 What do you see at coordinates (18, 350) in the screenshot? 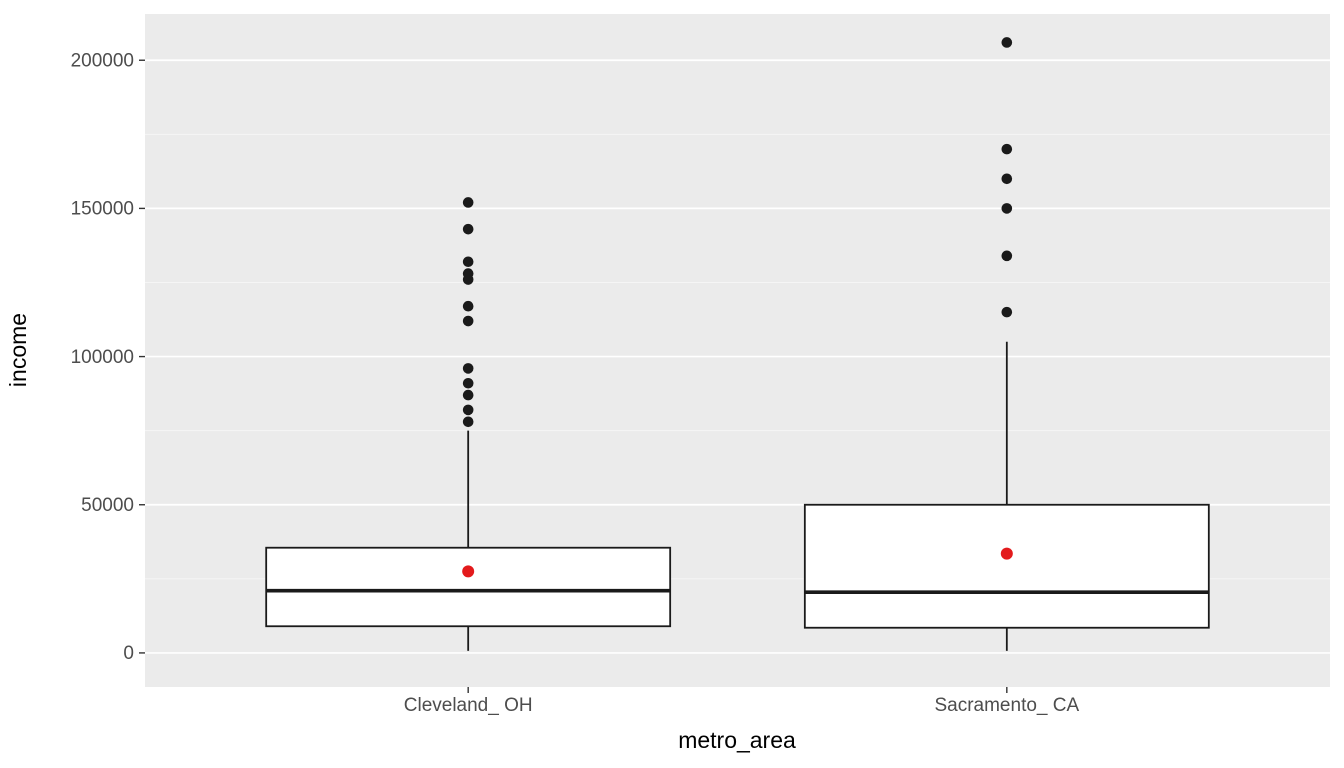
I see `y-axis-title: income` at bounding box center [18, 350].